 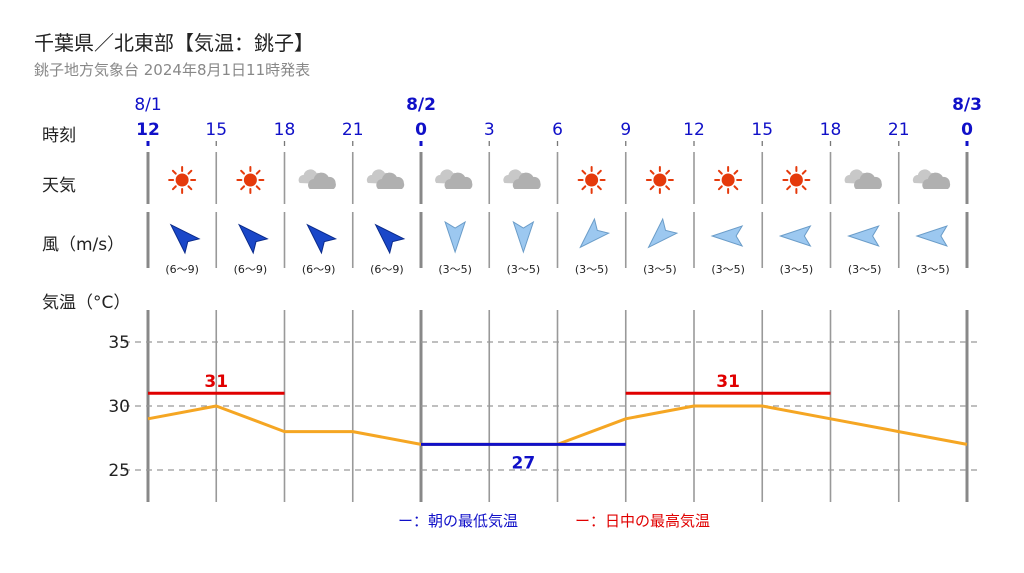 I want to click on y-tick-label: 30, so click(x=119, y=407).